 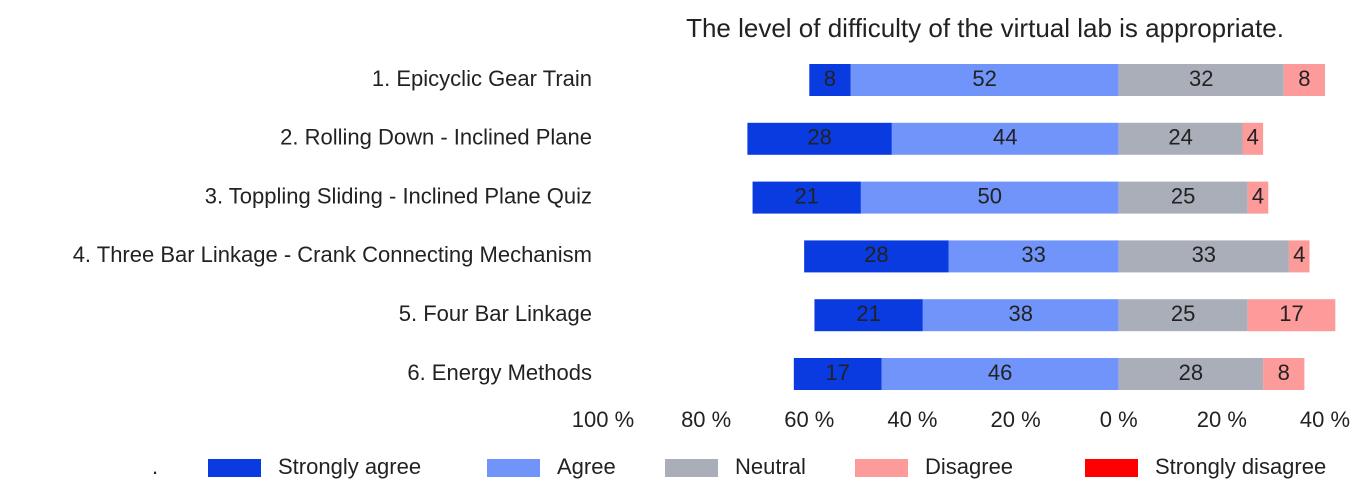 What do you see at coordinates (155, 466) in the screenshot?
I see `legend-prefix: .` at bounding box center [155, 466].